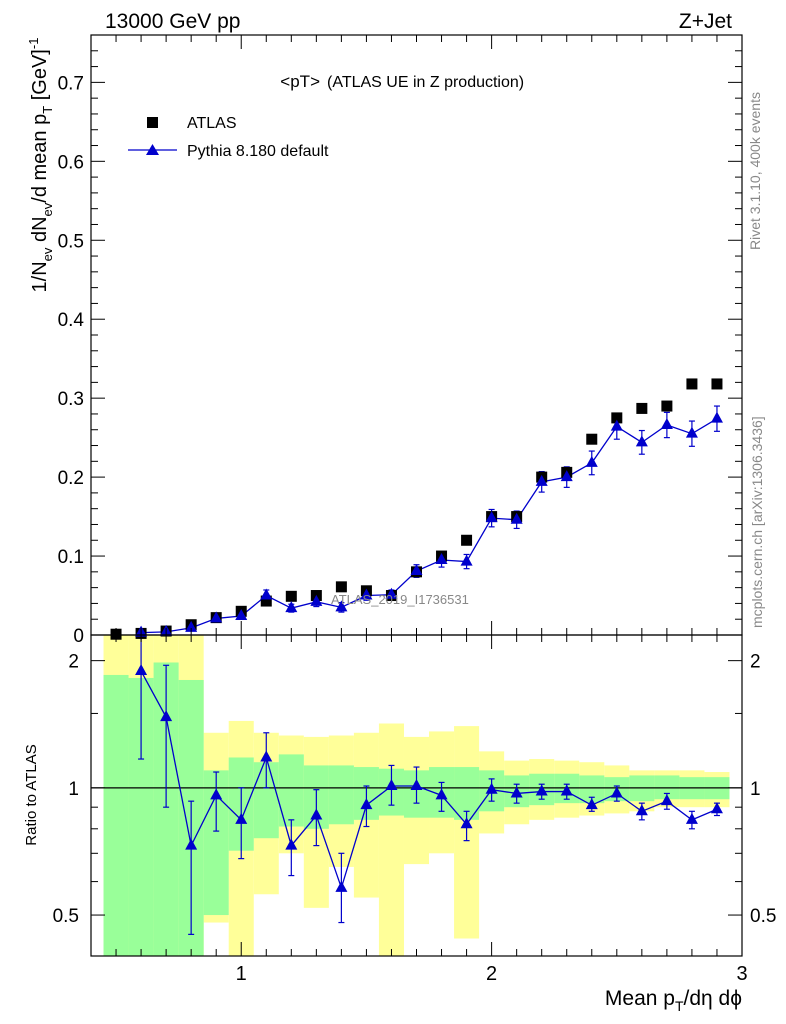 Image resolution: width=786 pixels, height=1024 pixels. Describe the element at coordinates (491, 974) in the screenshot. I see `x-tick-label: 2` at that location.